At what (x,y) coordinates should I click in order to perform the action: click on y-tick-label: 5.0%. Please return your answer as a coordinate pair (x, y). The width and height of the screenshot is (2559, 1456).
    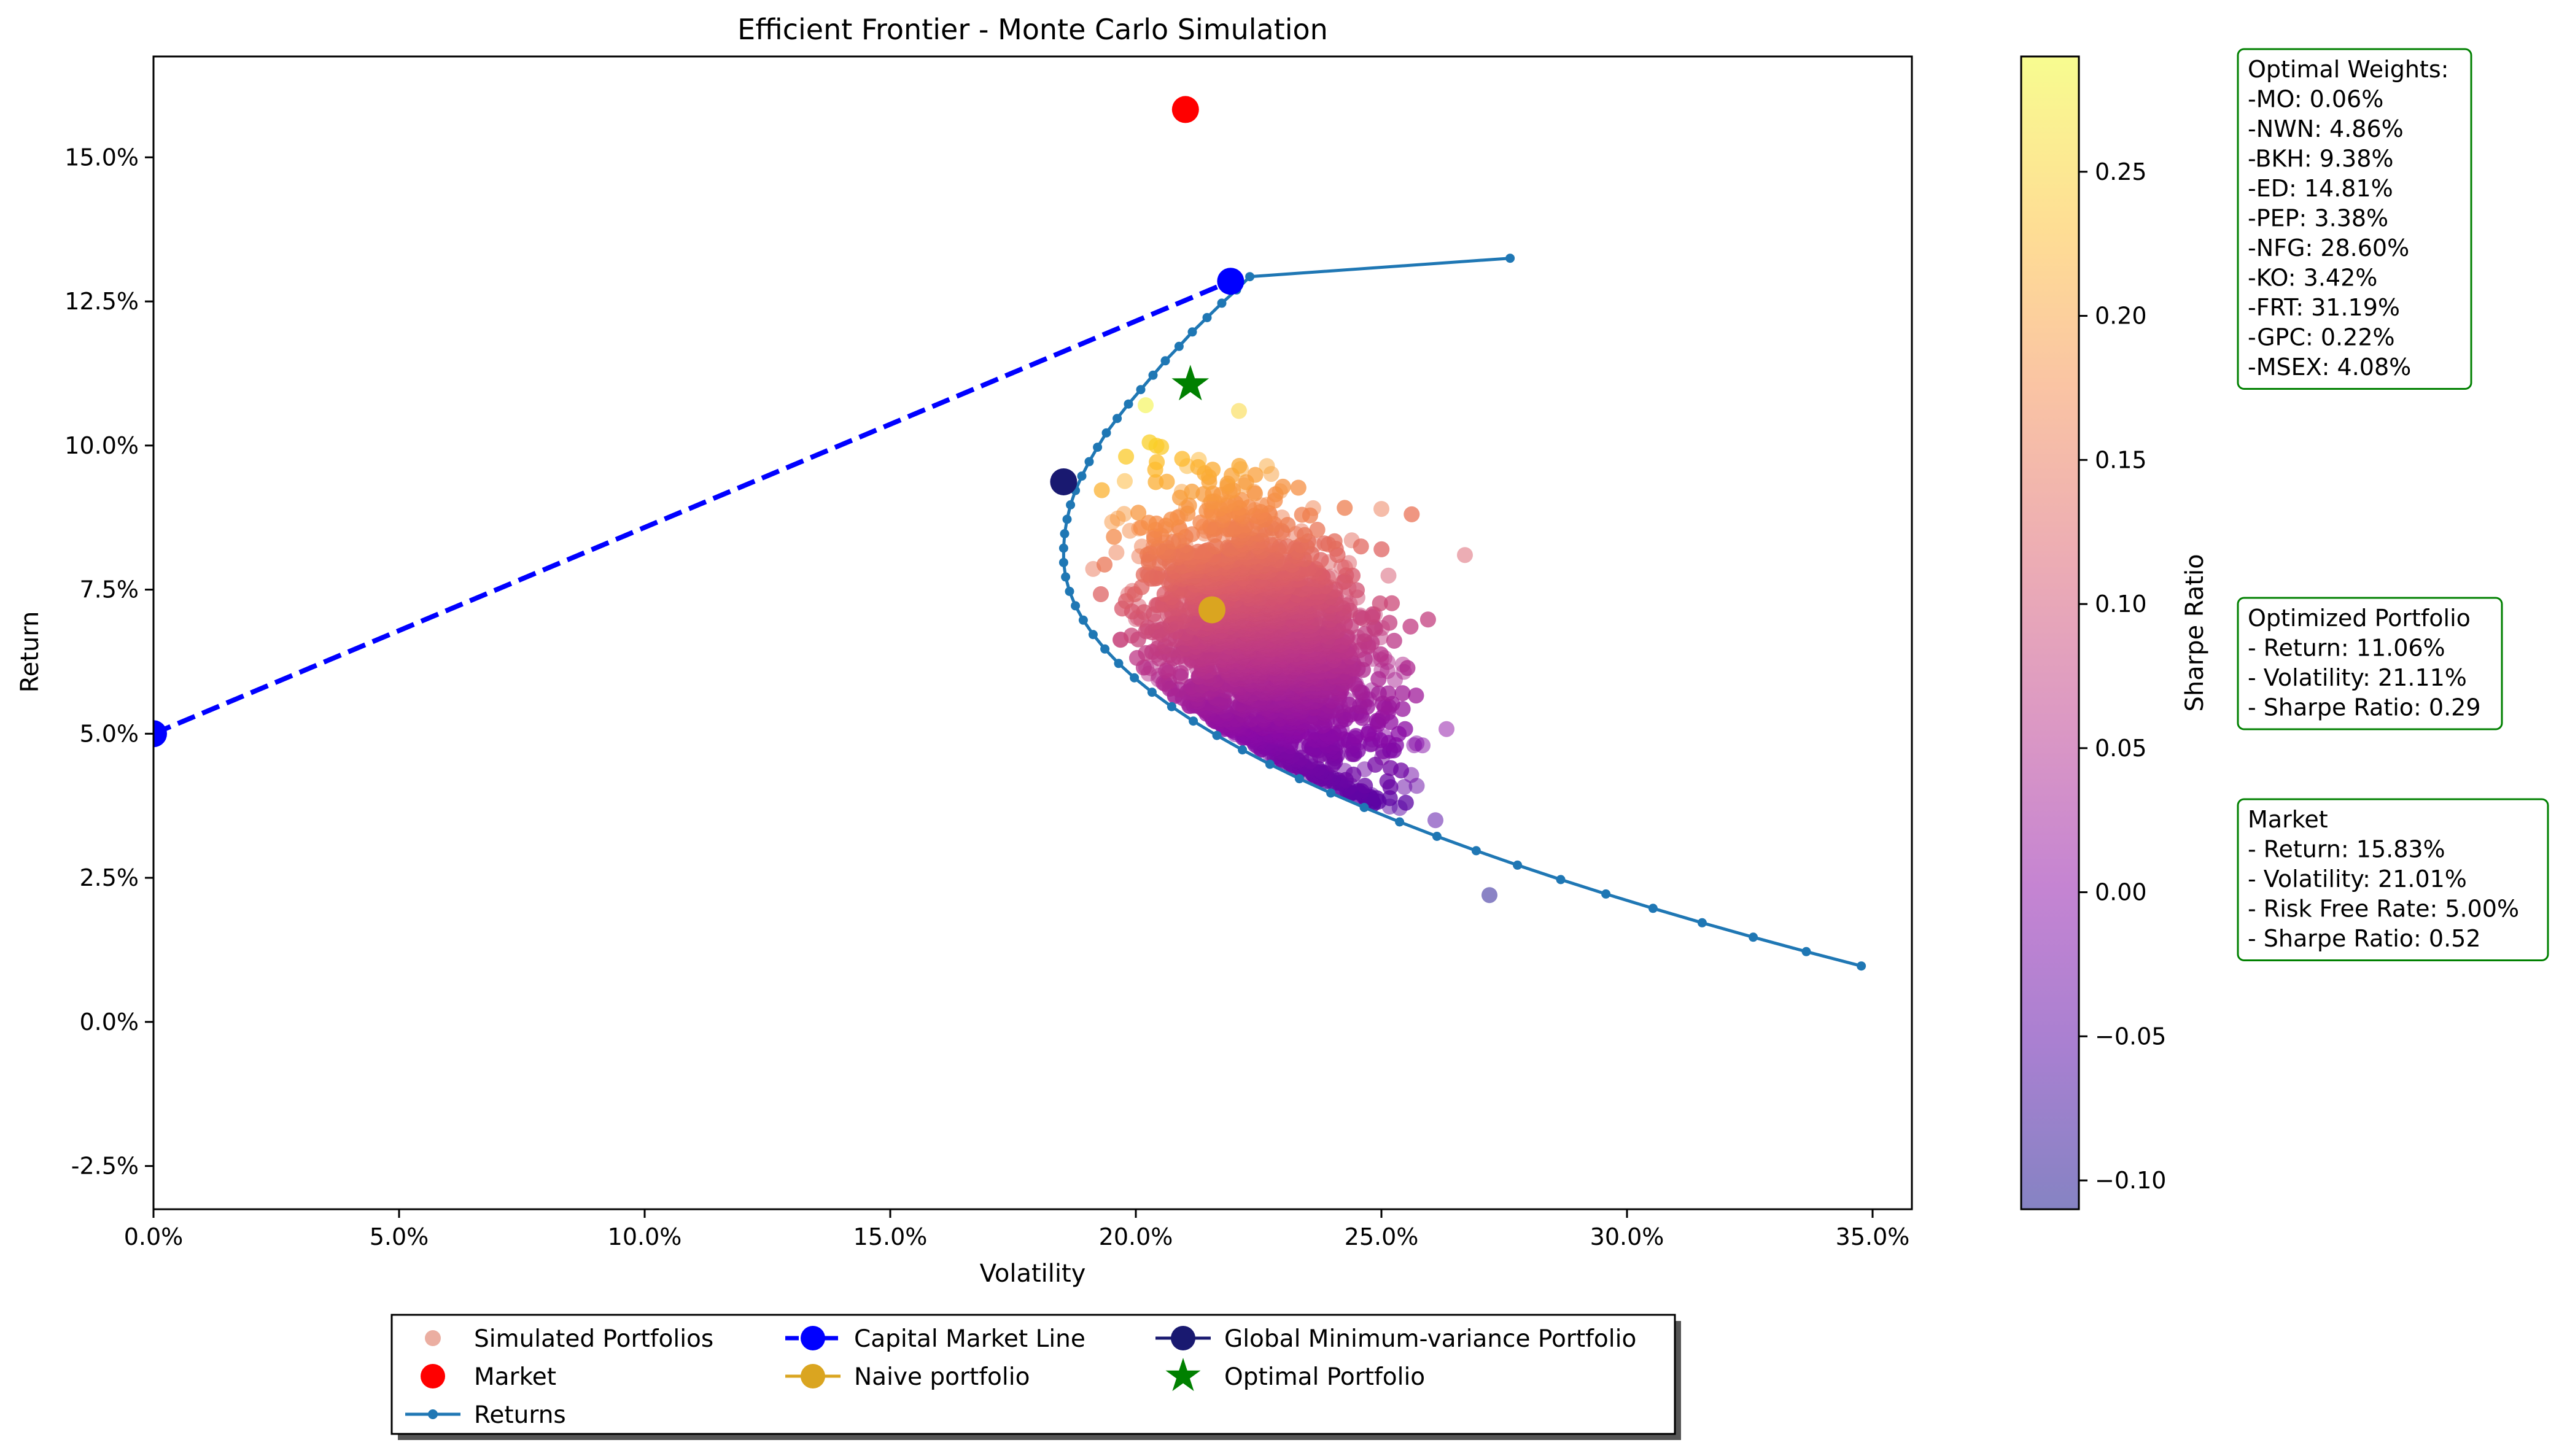
    Looking at the image, I should click on (109, 733).